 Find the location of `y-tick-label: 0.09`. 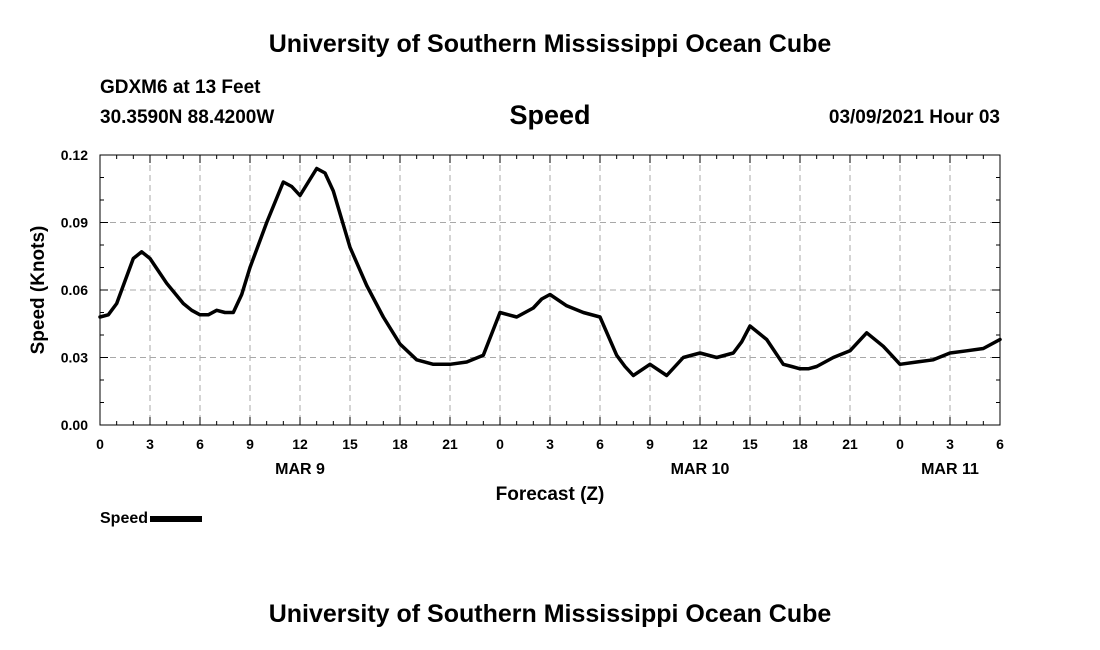

y-tick-label: 0.09 is located at coordinates (74, 223).